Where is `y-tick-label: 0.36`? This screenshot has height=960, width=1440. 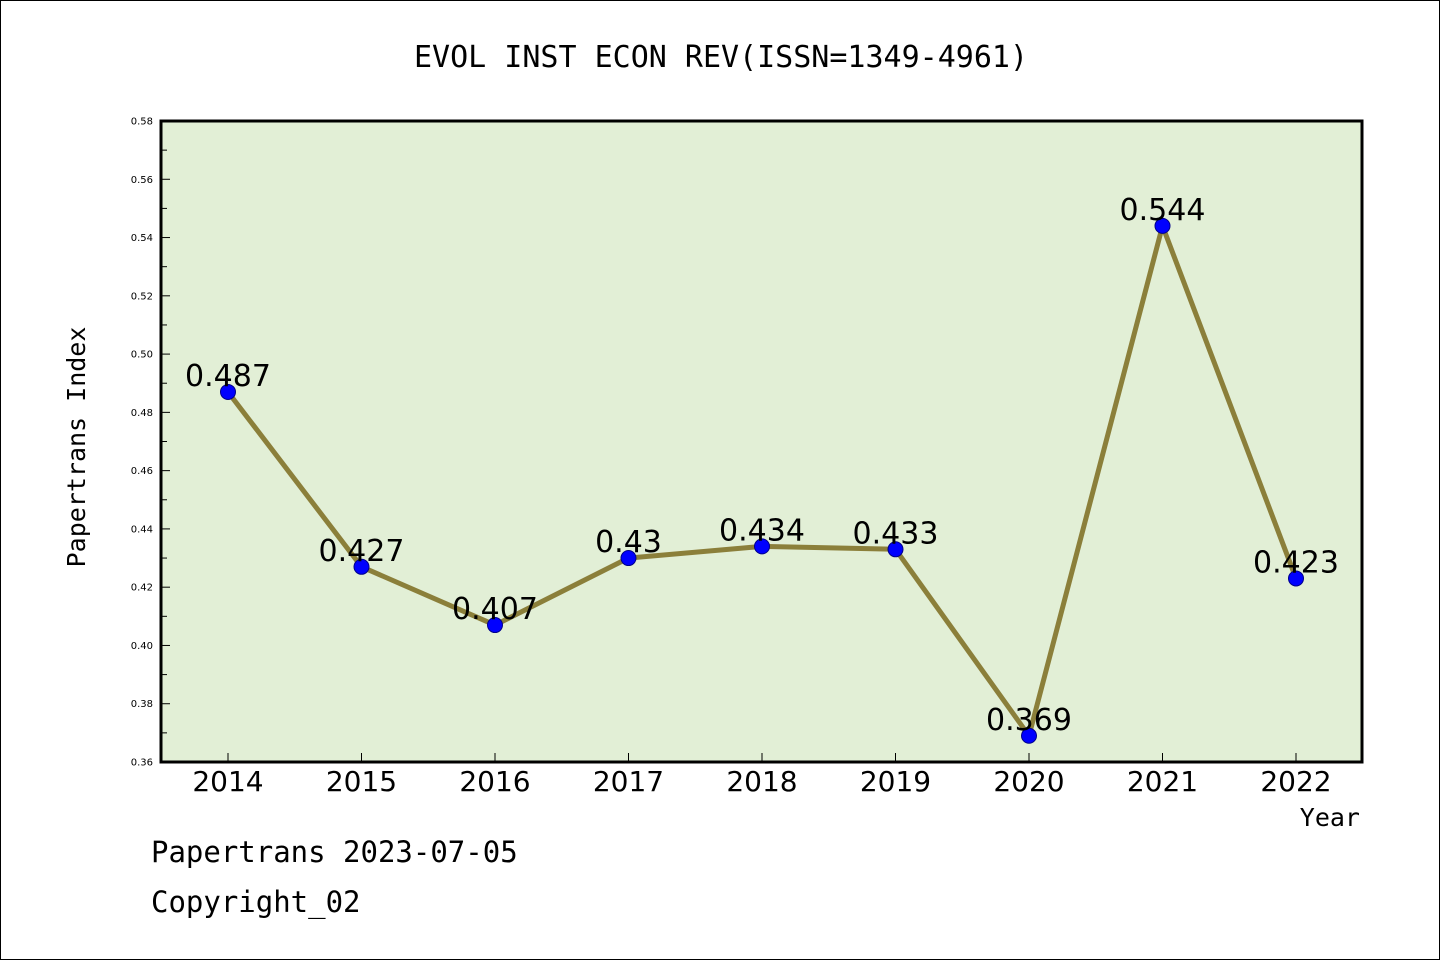 y-tick-label: 0.36 is located at coordinates (142, 763).